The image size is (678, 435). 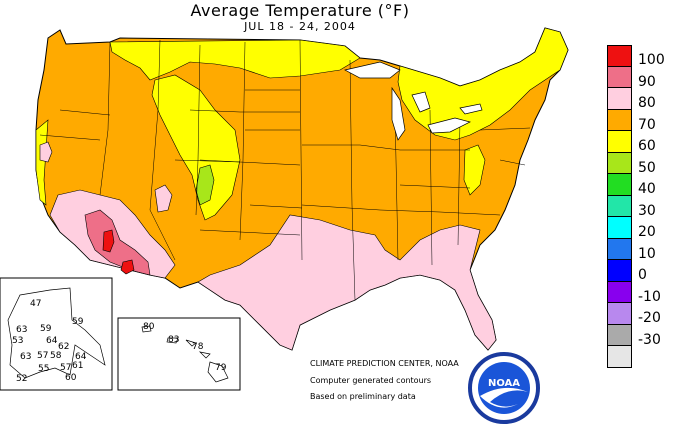 What do you see at coordinates (18, 341) in the screenshot?
I see `alaska-value-label: 53` at bounding box center [18, 341].